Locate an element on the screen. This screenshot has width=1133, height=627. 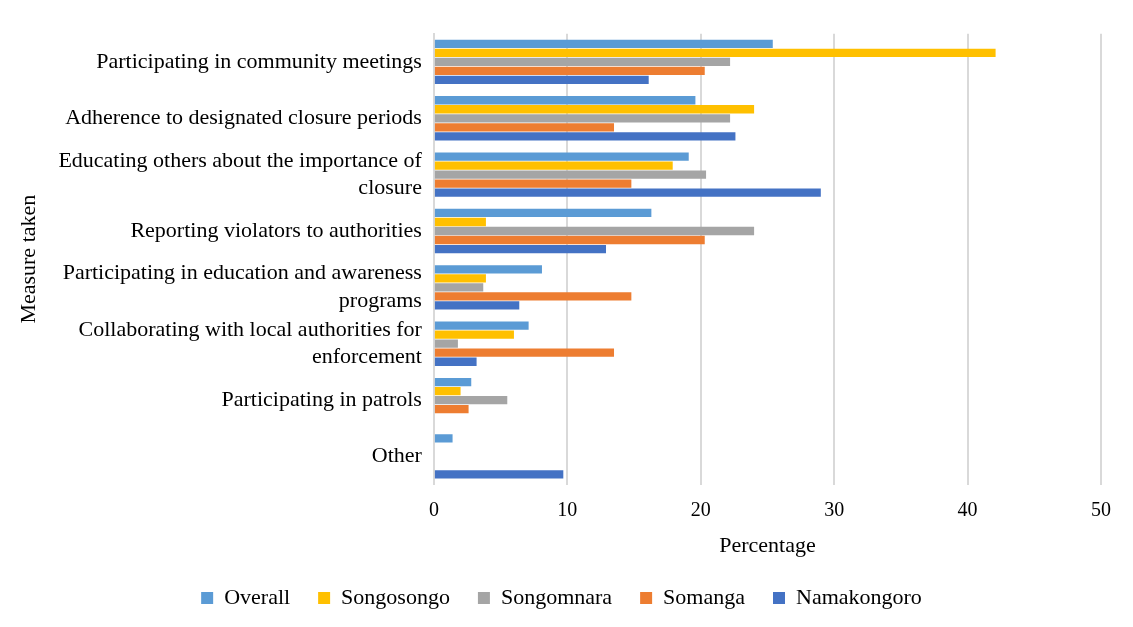
y-tick-label: Participating in education and awareness programs is located at coordinates (242, 285).